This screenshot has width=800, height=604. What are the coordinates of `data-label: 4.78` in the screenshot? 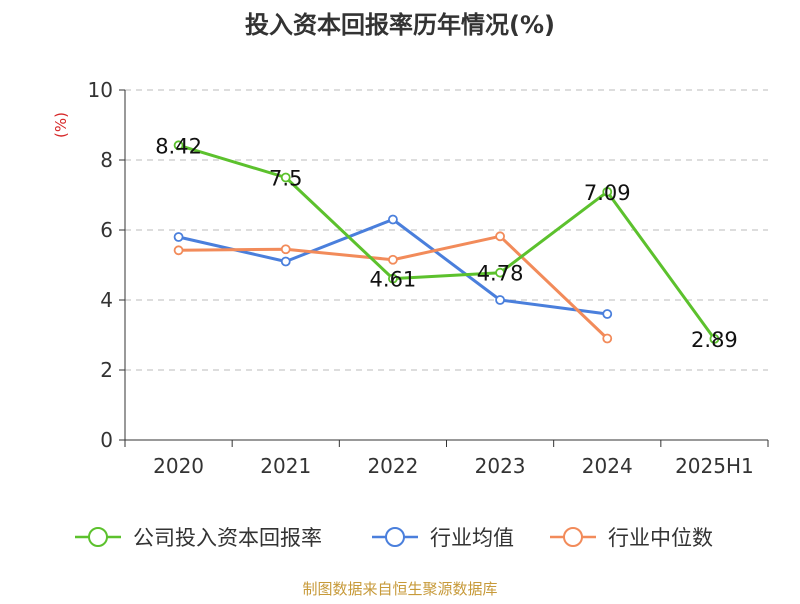 It's located at (500, 274).